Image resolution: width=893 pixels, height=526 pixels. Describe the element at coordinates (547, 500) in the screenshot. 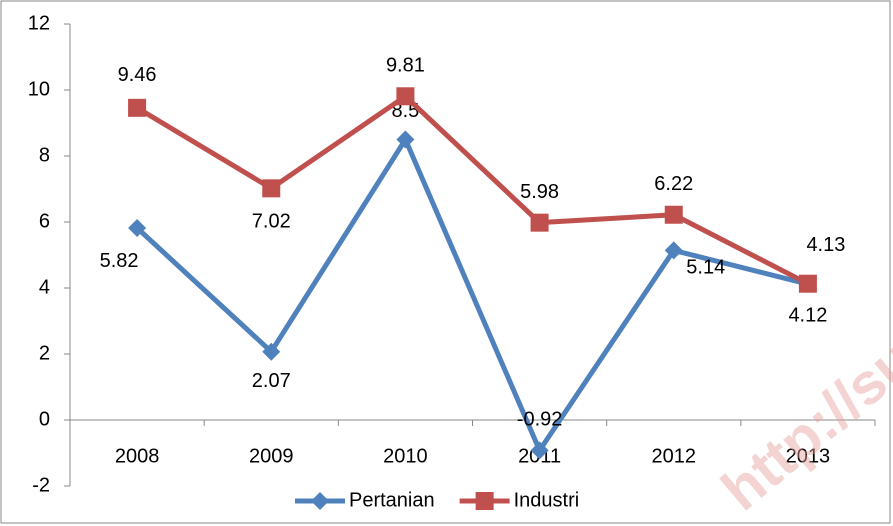

I see `legend-label: Industri` at that location.